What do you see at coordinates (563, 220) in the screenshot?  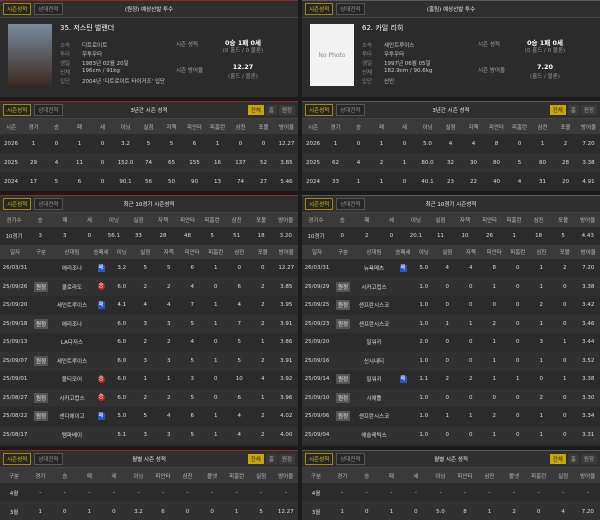 I see `cell: 포볼` at bounding box center [563, 220].